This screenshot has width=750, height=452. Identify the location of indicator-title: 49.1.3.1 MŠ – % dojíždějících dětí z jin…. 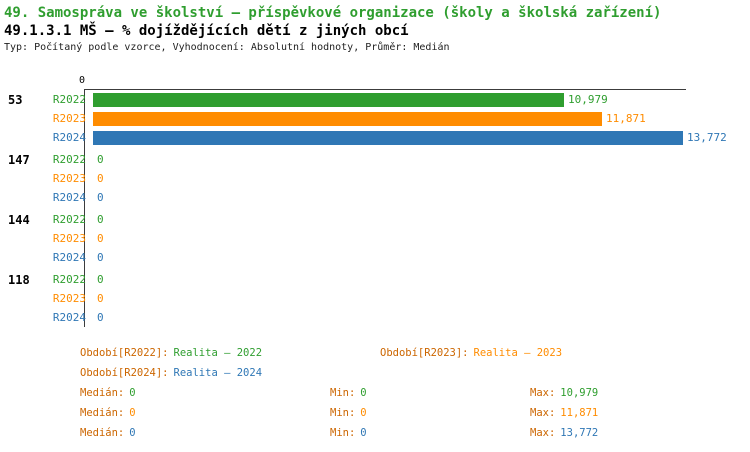
(206, 31).